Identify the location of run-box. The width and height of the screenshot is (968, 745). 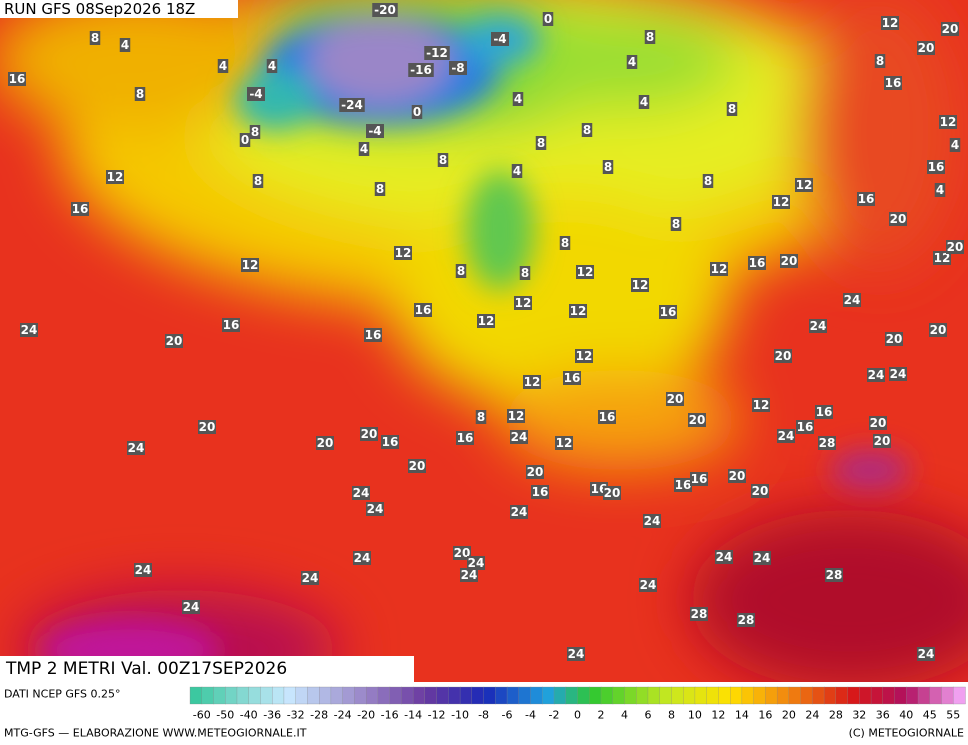
(119, 9).